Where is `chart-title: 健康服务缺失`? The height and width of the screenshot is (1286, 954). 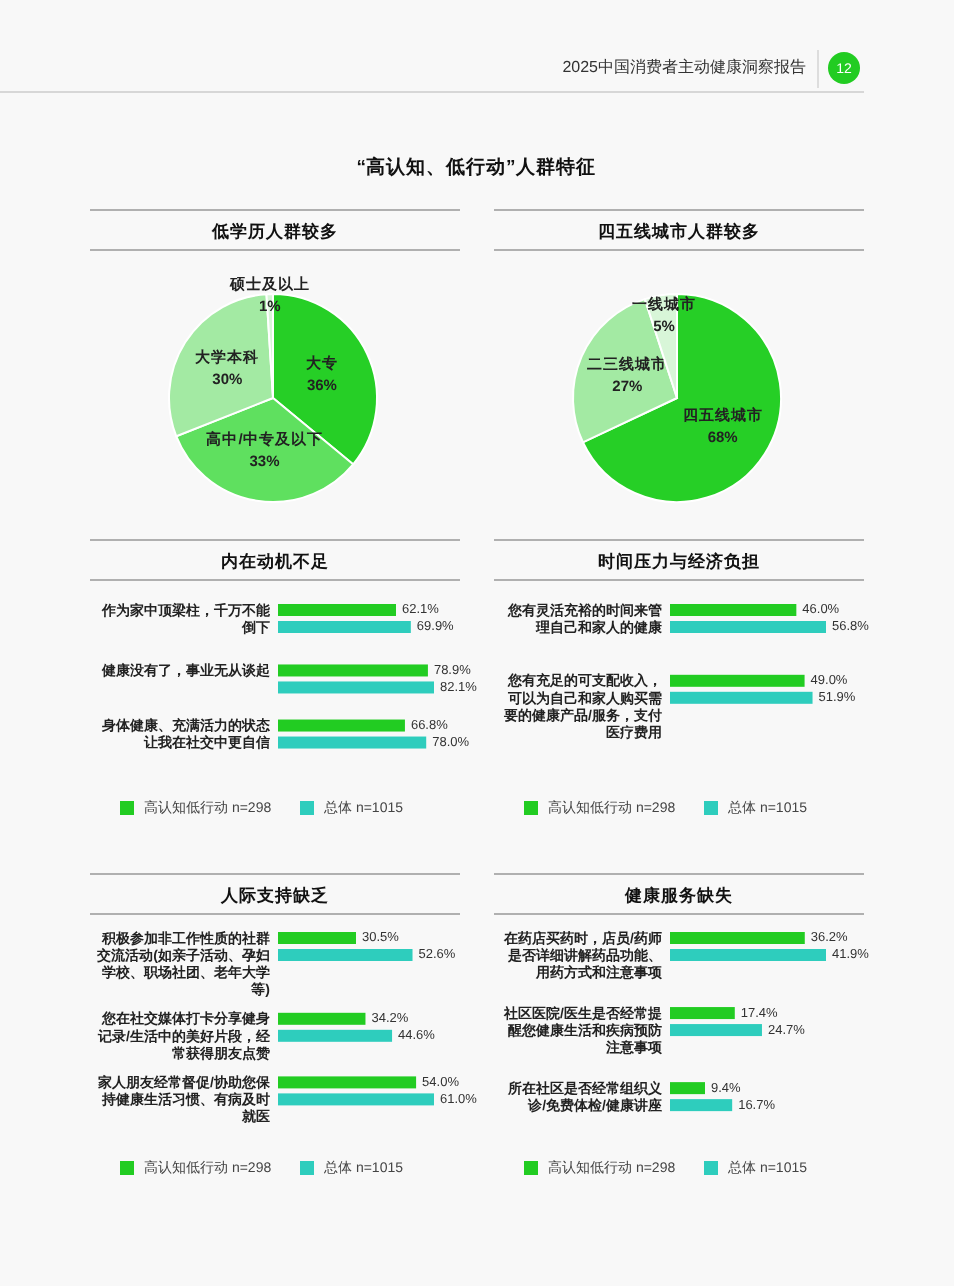 chart-title: 健康服务缺失 is located at coordinates (679, 894).